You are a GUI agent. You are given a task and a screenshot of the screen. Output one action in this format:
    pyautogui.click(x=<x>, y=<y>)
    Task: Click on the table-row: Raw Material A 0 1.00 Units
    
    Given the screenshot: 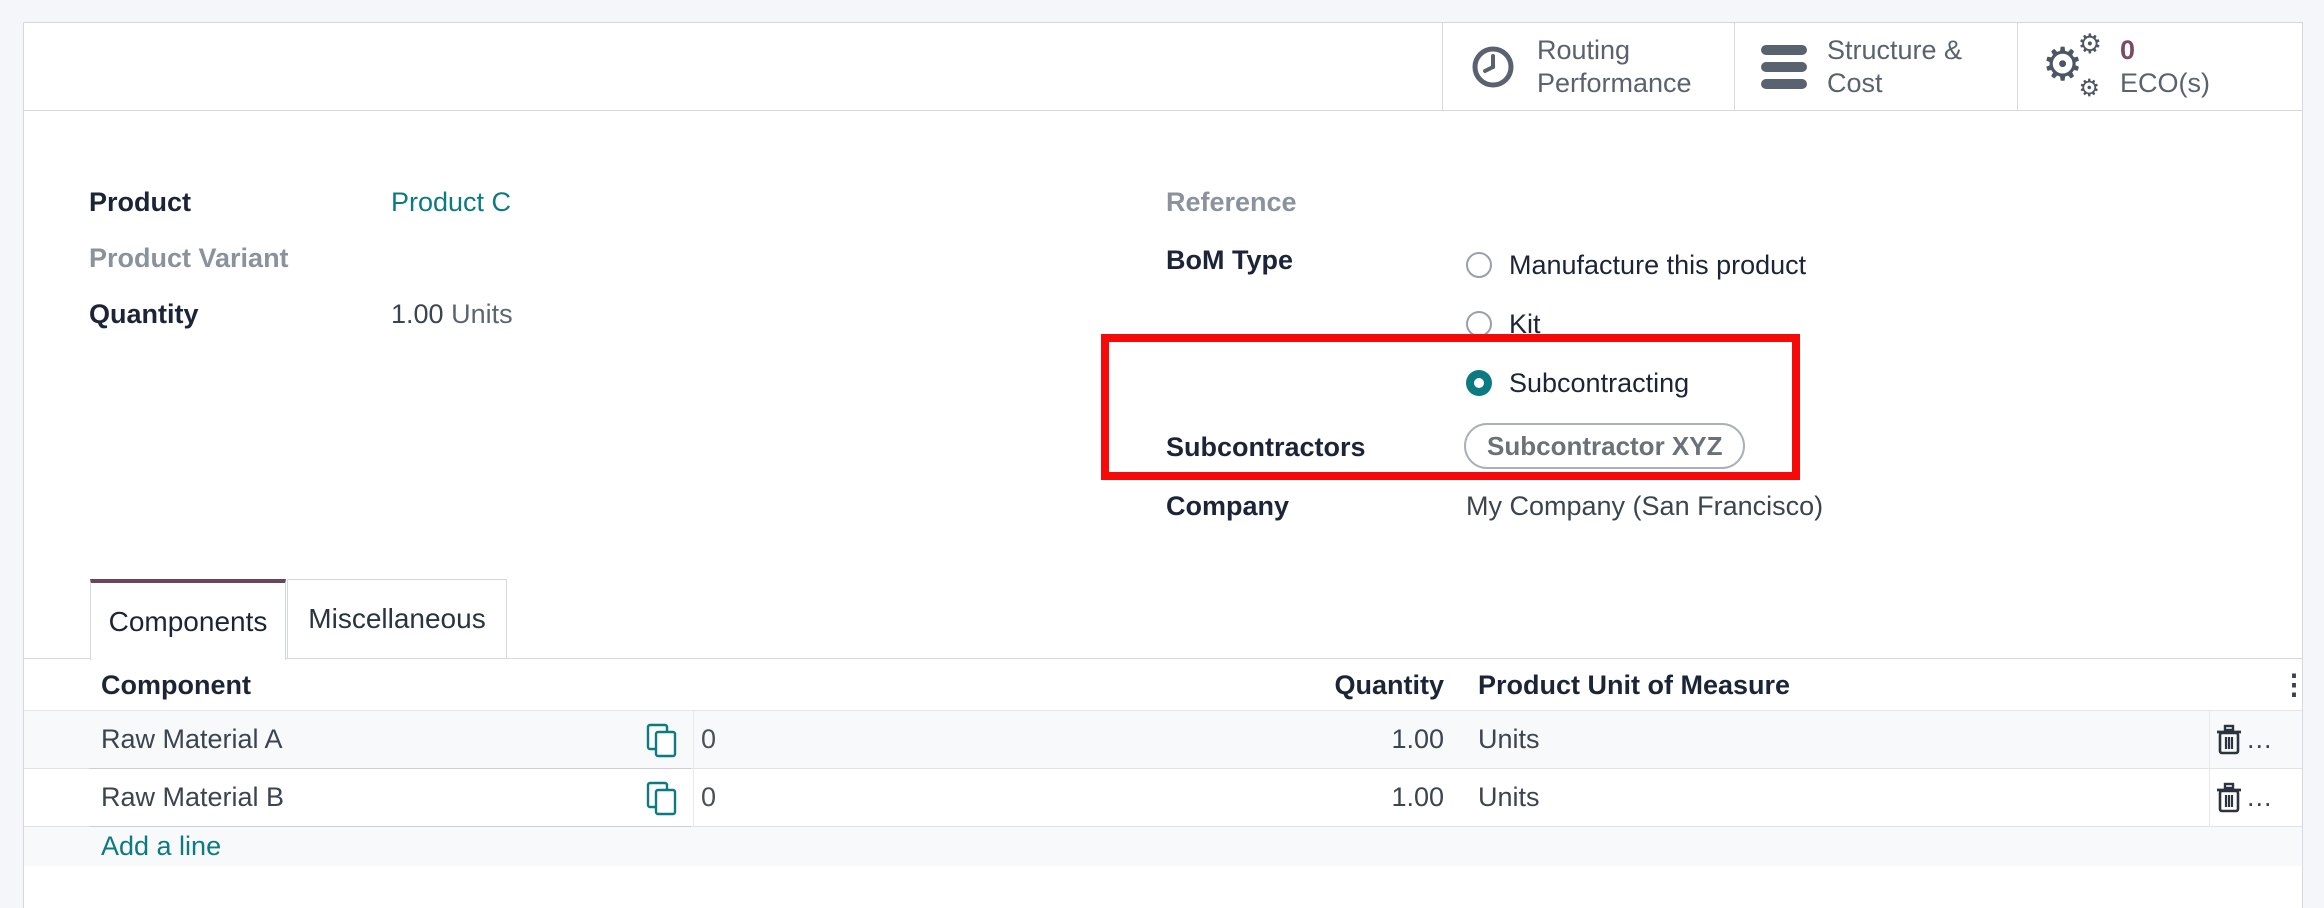 What is the action you would take?
    pyautogui.click(x=1163, y=740)
    